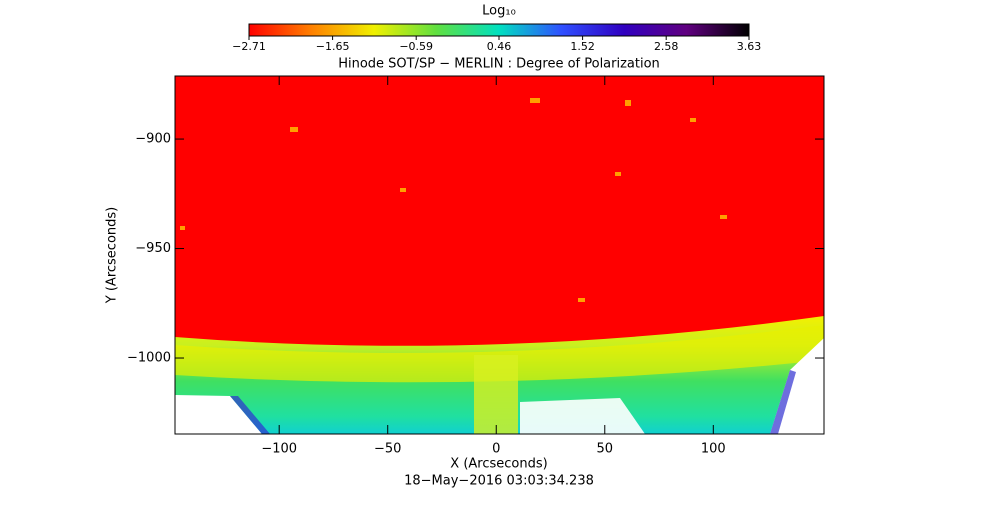 The height and width of the screenshot is (512, 997). Describe the element at coordinates (279, 449) in the screenshot. I see `x-tick-label: −100` at that location.